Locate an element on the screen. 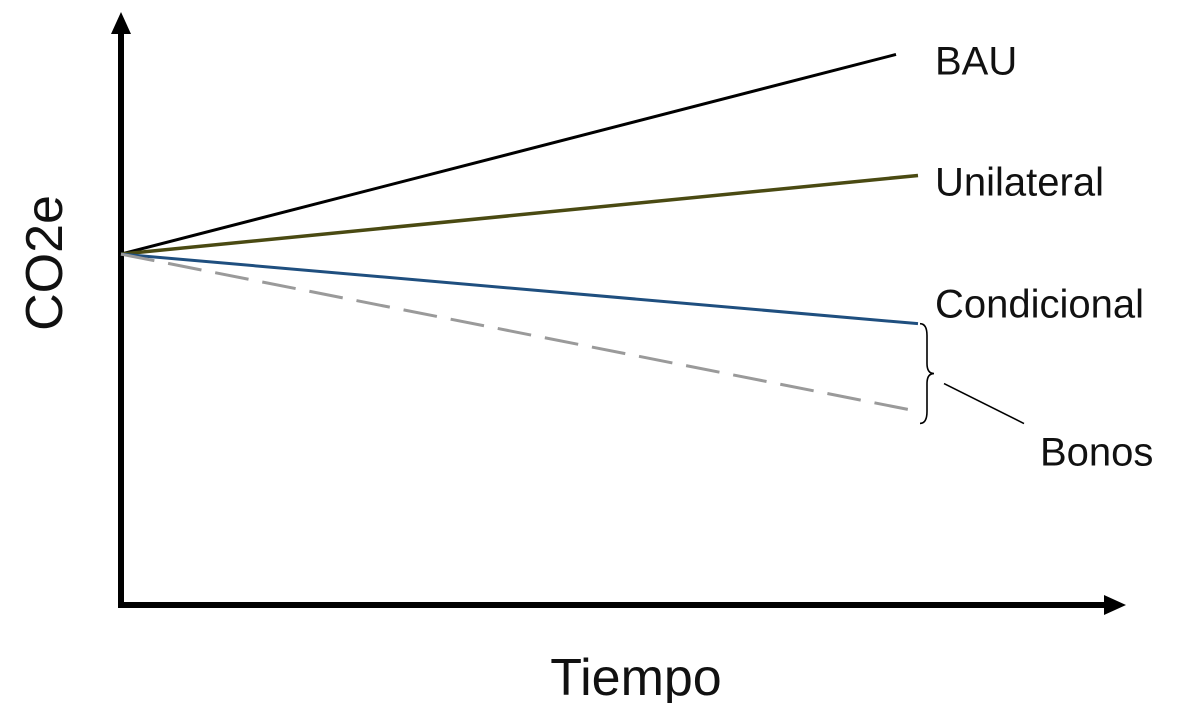  series-line-unilateral is located at coordinates (519, 214).